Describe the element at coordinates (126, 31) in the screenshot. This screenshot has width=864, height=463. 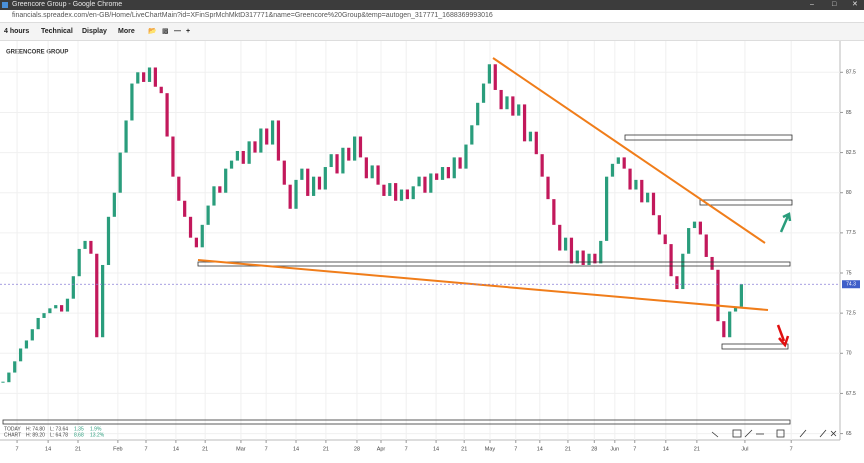
I see `toolbar-item: More` at that location.